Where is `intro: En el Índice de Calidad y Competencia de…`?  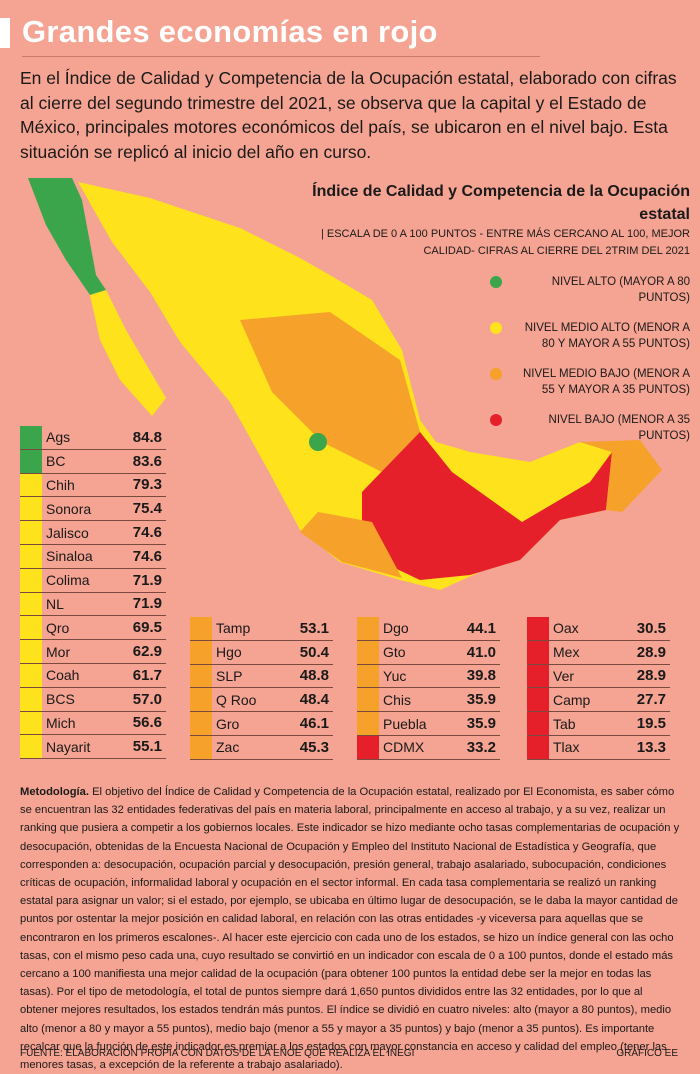 intro: En el Índice de Calidad y Competencia de… is located at coordinates (348, 115).